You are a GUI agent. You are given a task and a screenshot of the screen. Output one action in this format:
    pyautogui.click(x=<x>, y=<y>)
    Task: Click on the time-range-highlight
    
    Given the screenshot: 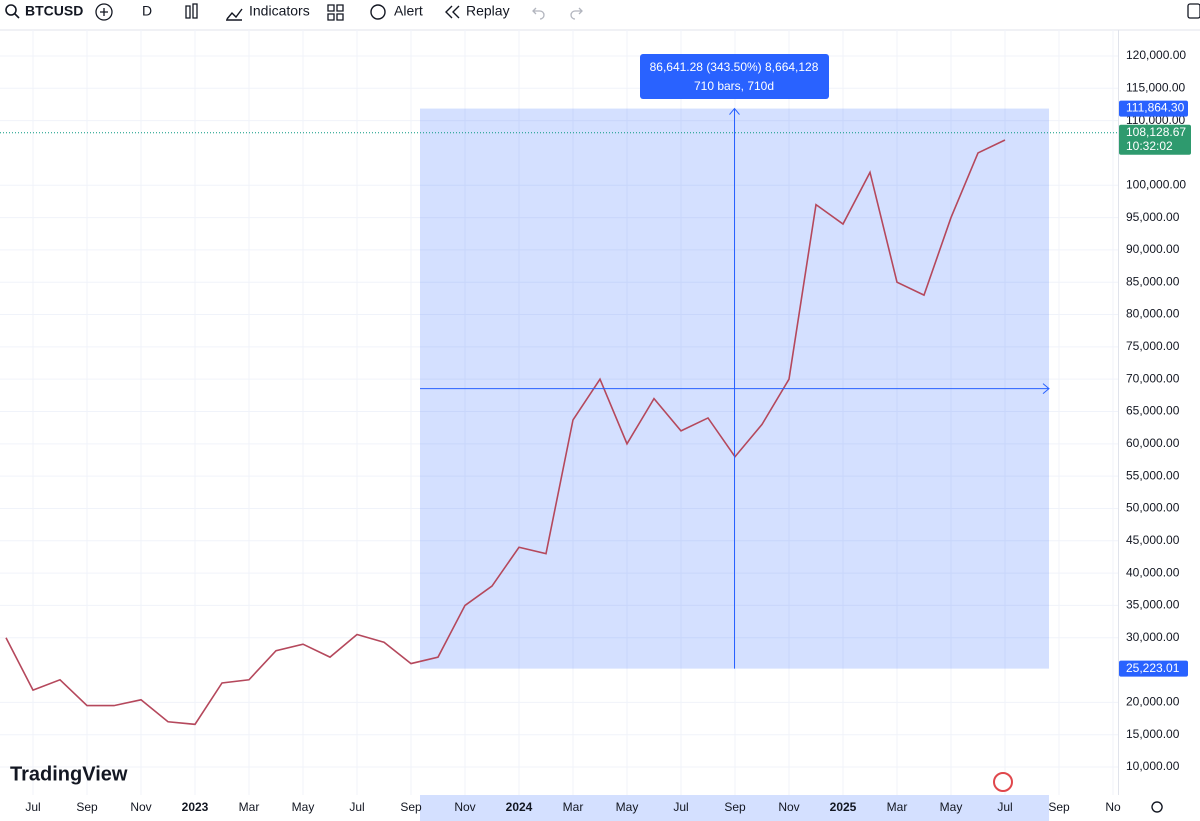 What is the action you would take?
    pyautogui.click(x=734, y=808)
    